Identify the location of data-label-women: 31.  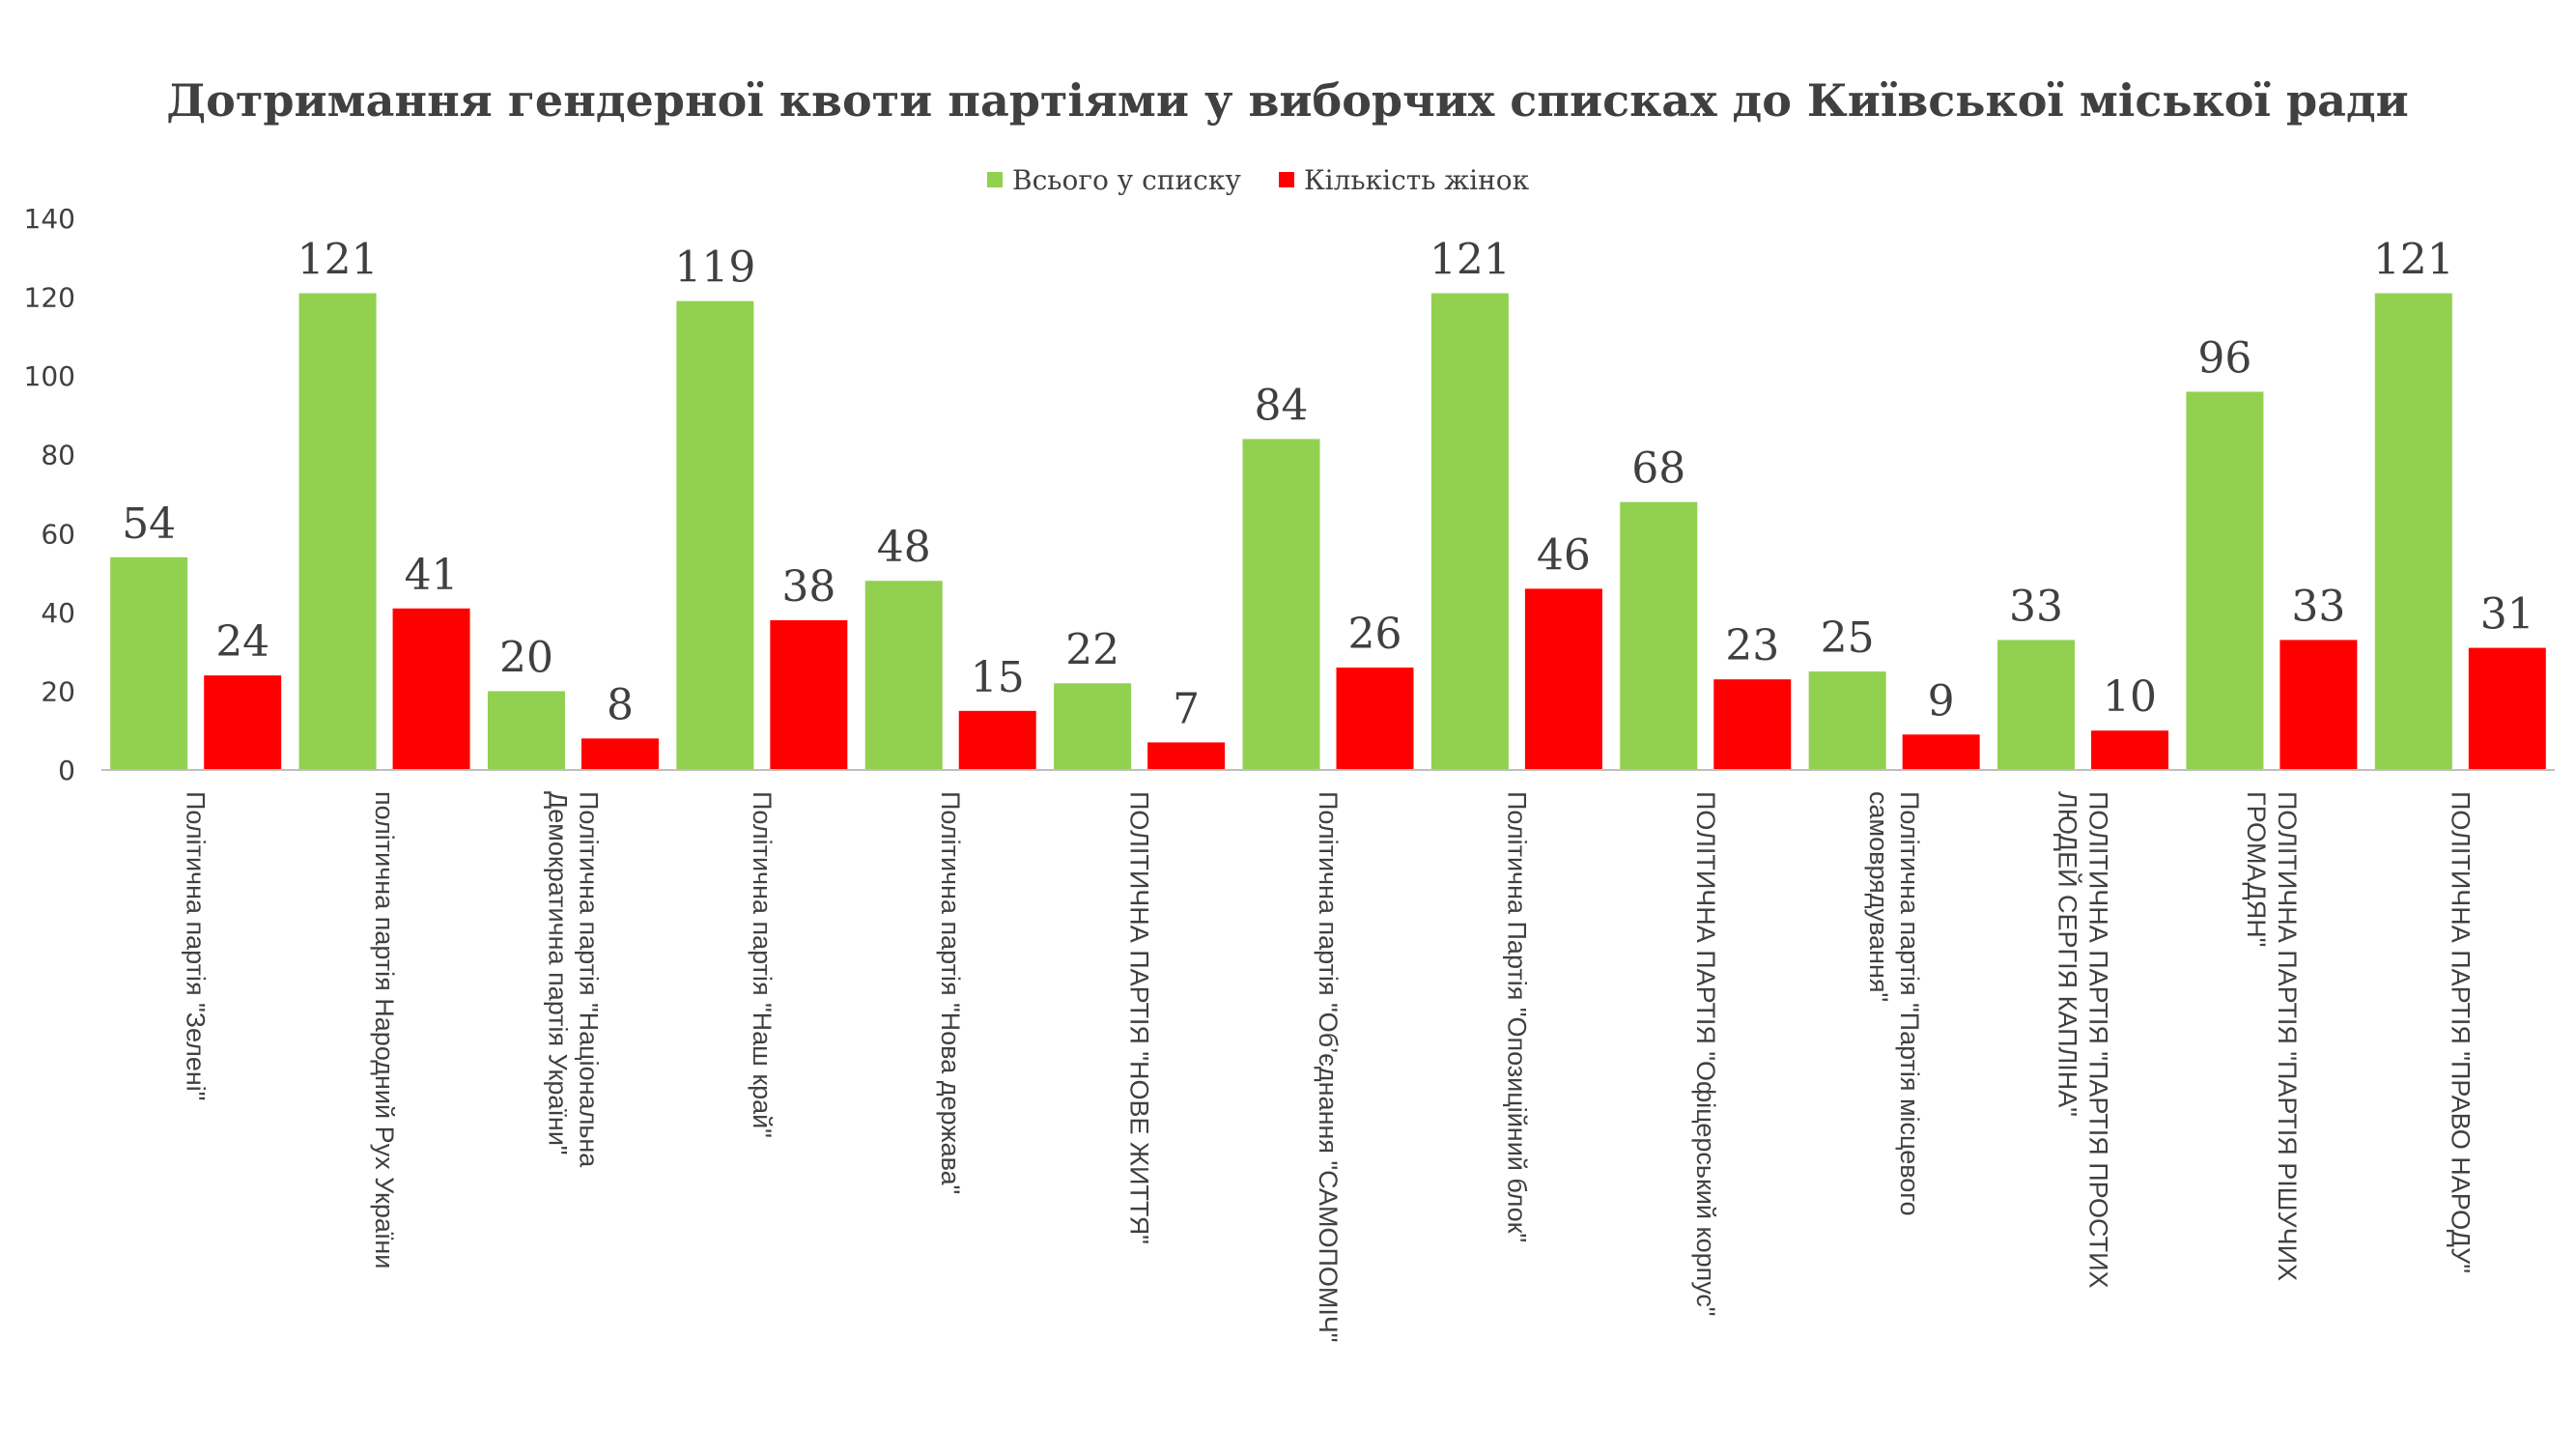
(2507, 615).